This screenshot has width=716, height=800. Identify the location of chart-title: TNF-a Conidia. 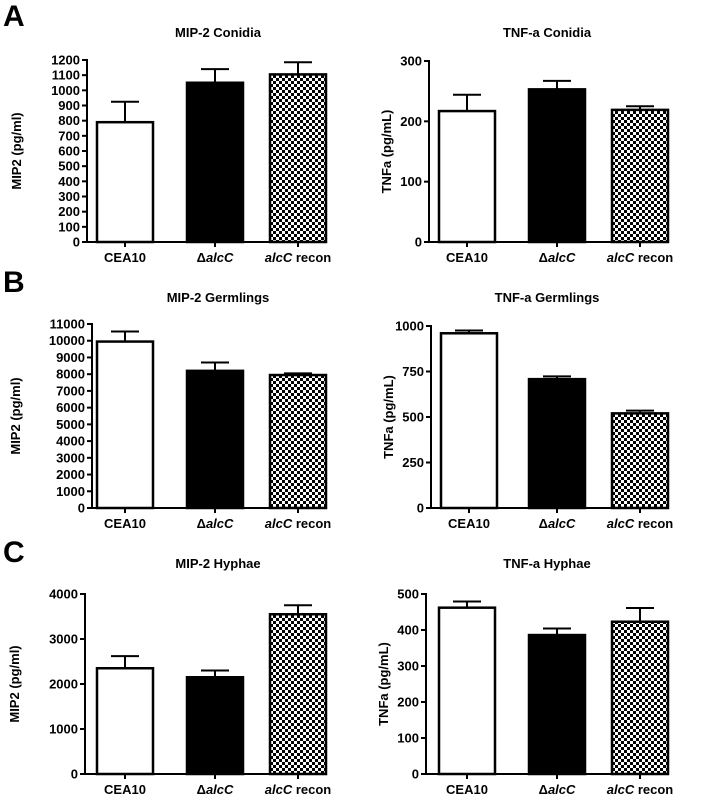
(547, 32).